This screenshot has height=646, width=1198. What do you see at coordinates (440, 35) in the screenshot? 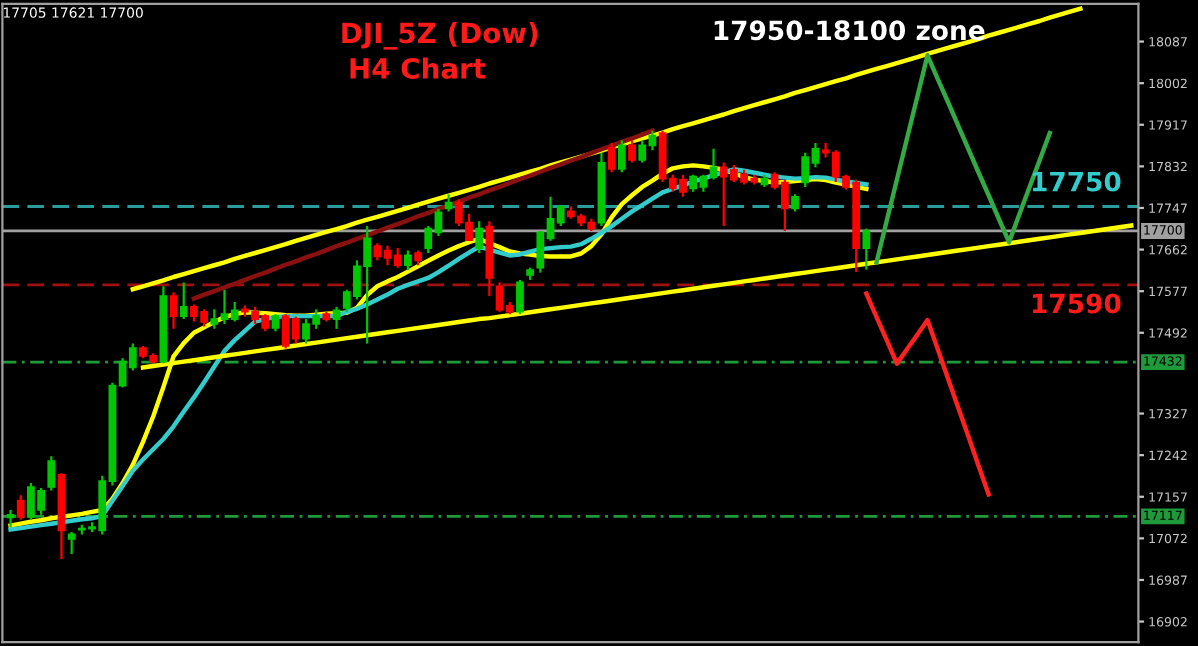
I see `text: DJI_5Z (Dow)` at bounding box center [440, 35].